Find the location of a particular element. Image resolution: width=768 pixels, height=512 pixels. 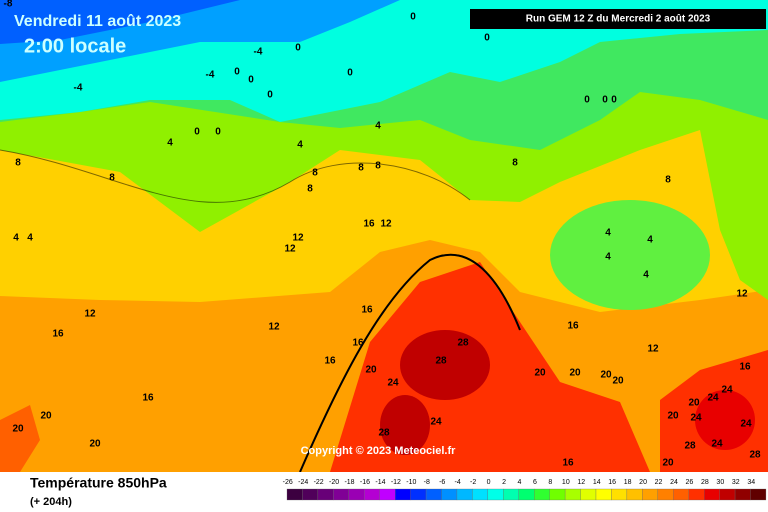

footer-lead: (+ 204h) is located at coordinates (51, 502).